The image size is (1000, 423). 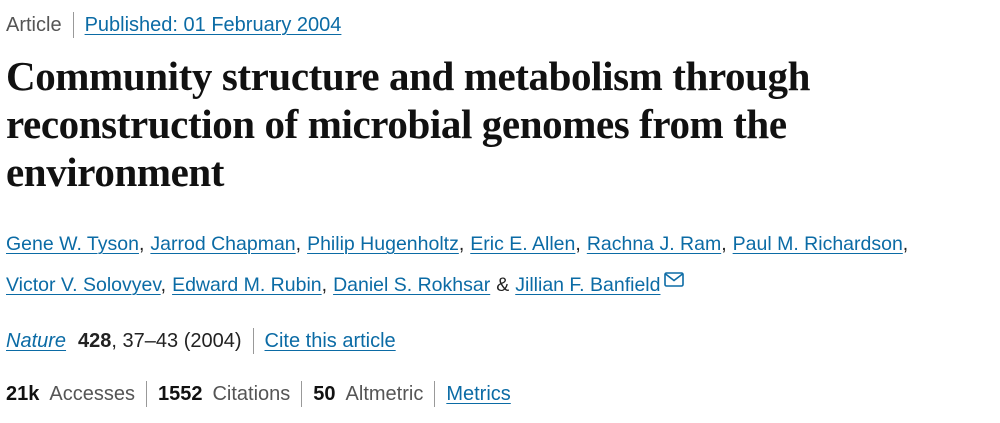 What do you see at coordinates (247, 285) in the screenshot?
I see `author-link: Edward M. Rubin` at bounding box center [247, 285].